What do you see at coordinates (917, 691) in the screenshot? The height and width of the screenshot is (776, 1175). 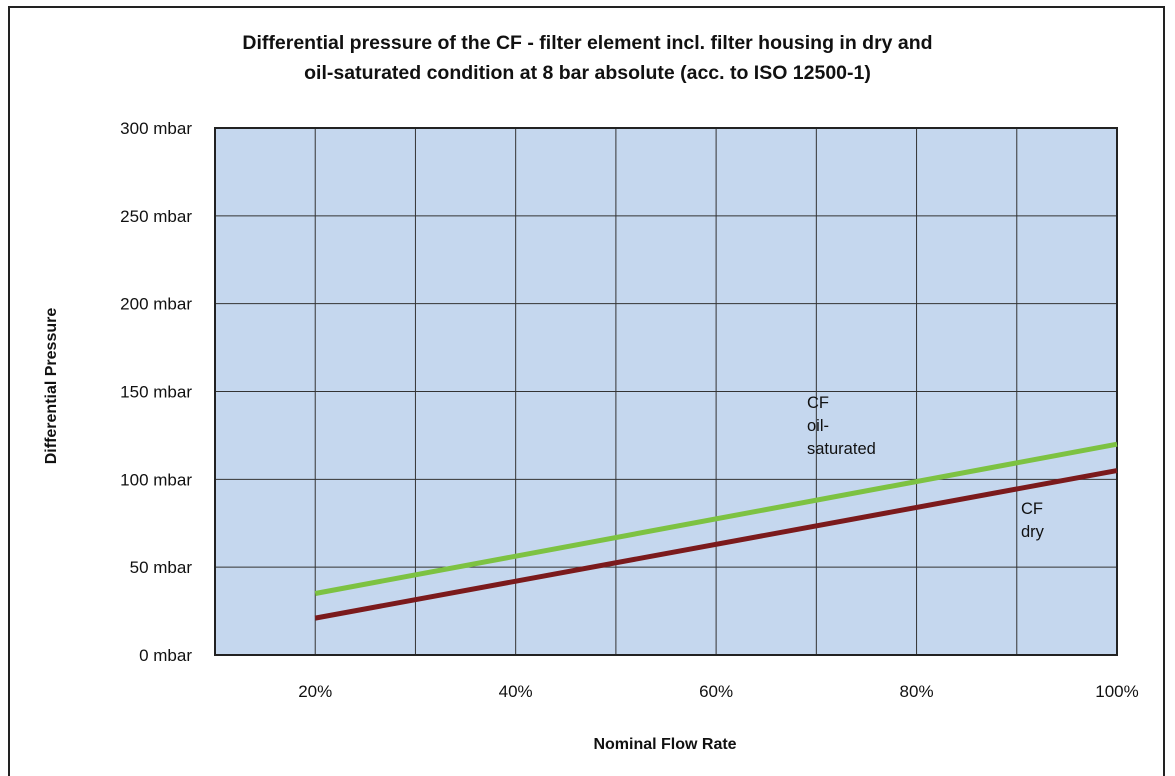 I see `x-tick-label: 80%` at bounding box center [917, 691].